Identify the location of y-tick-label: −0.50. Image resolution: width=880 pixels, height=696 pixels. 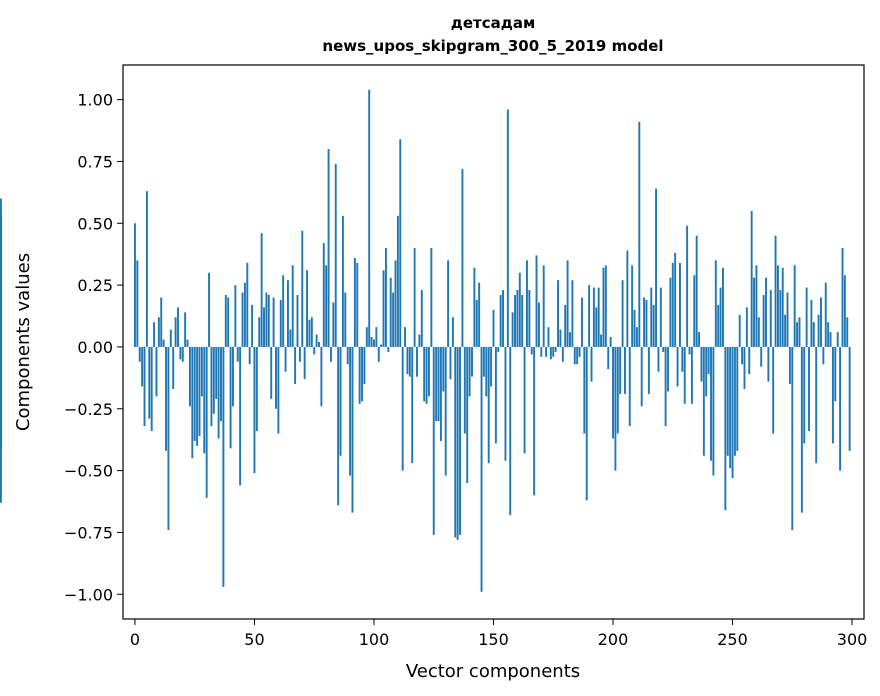
(88, 471).